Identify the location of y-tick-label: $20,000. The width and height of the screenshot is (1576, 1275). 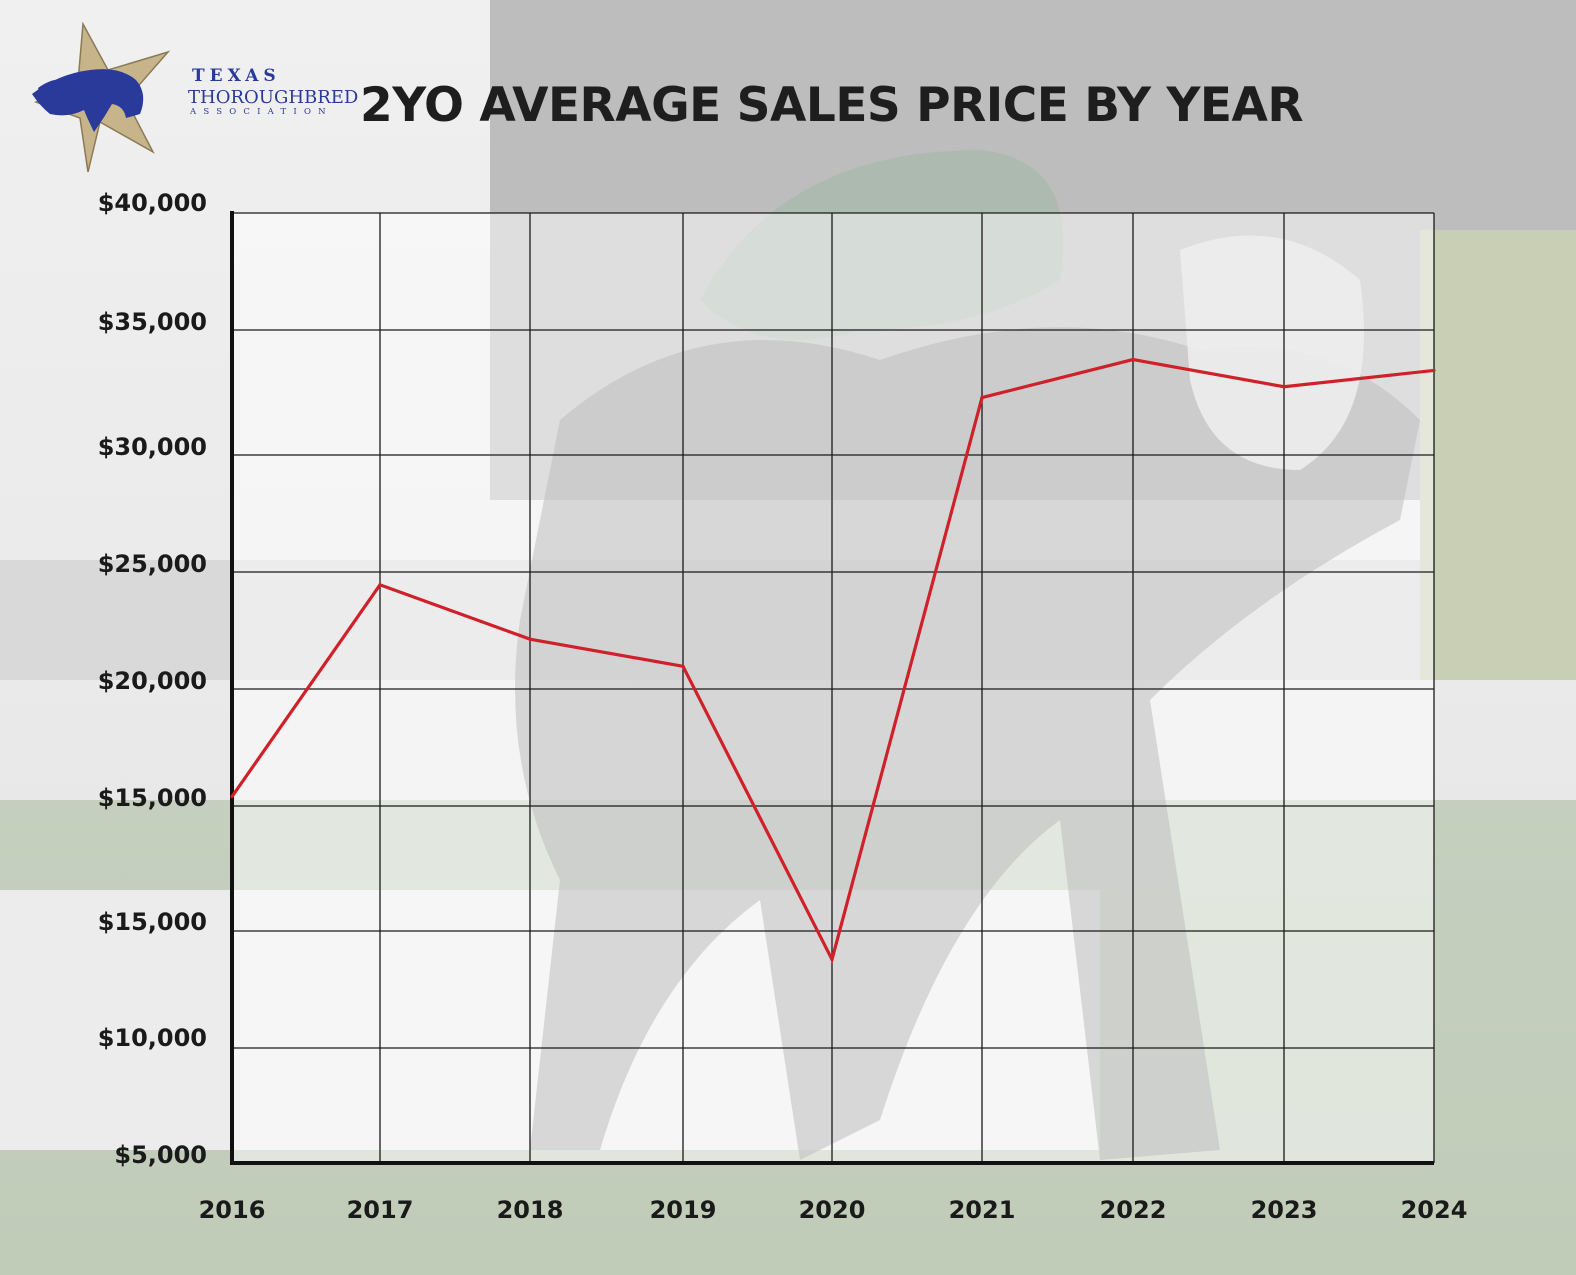
(152, 681).